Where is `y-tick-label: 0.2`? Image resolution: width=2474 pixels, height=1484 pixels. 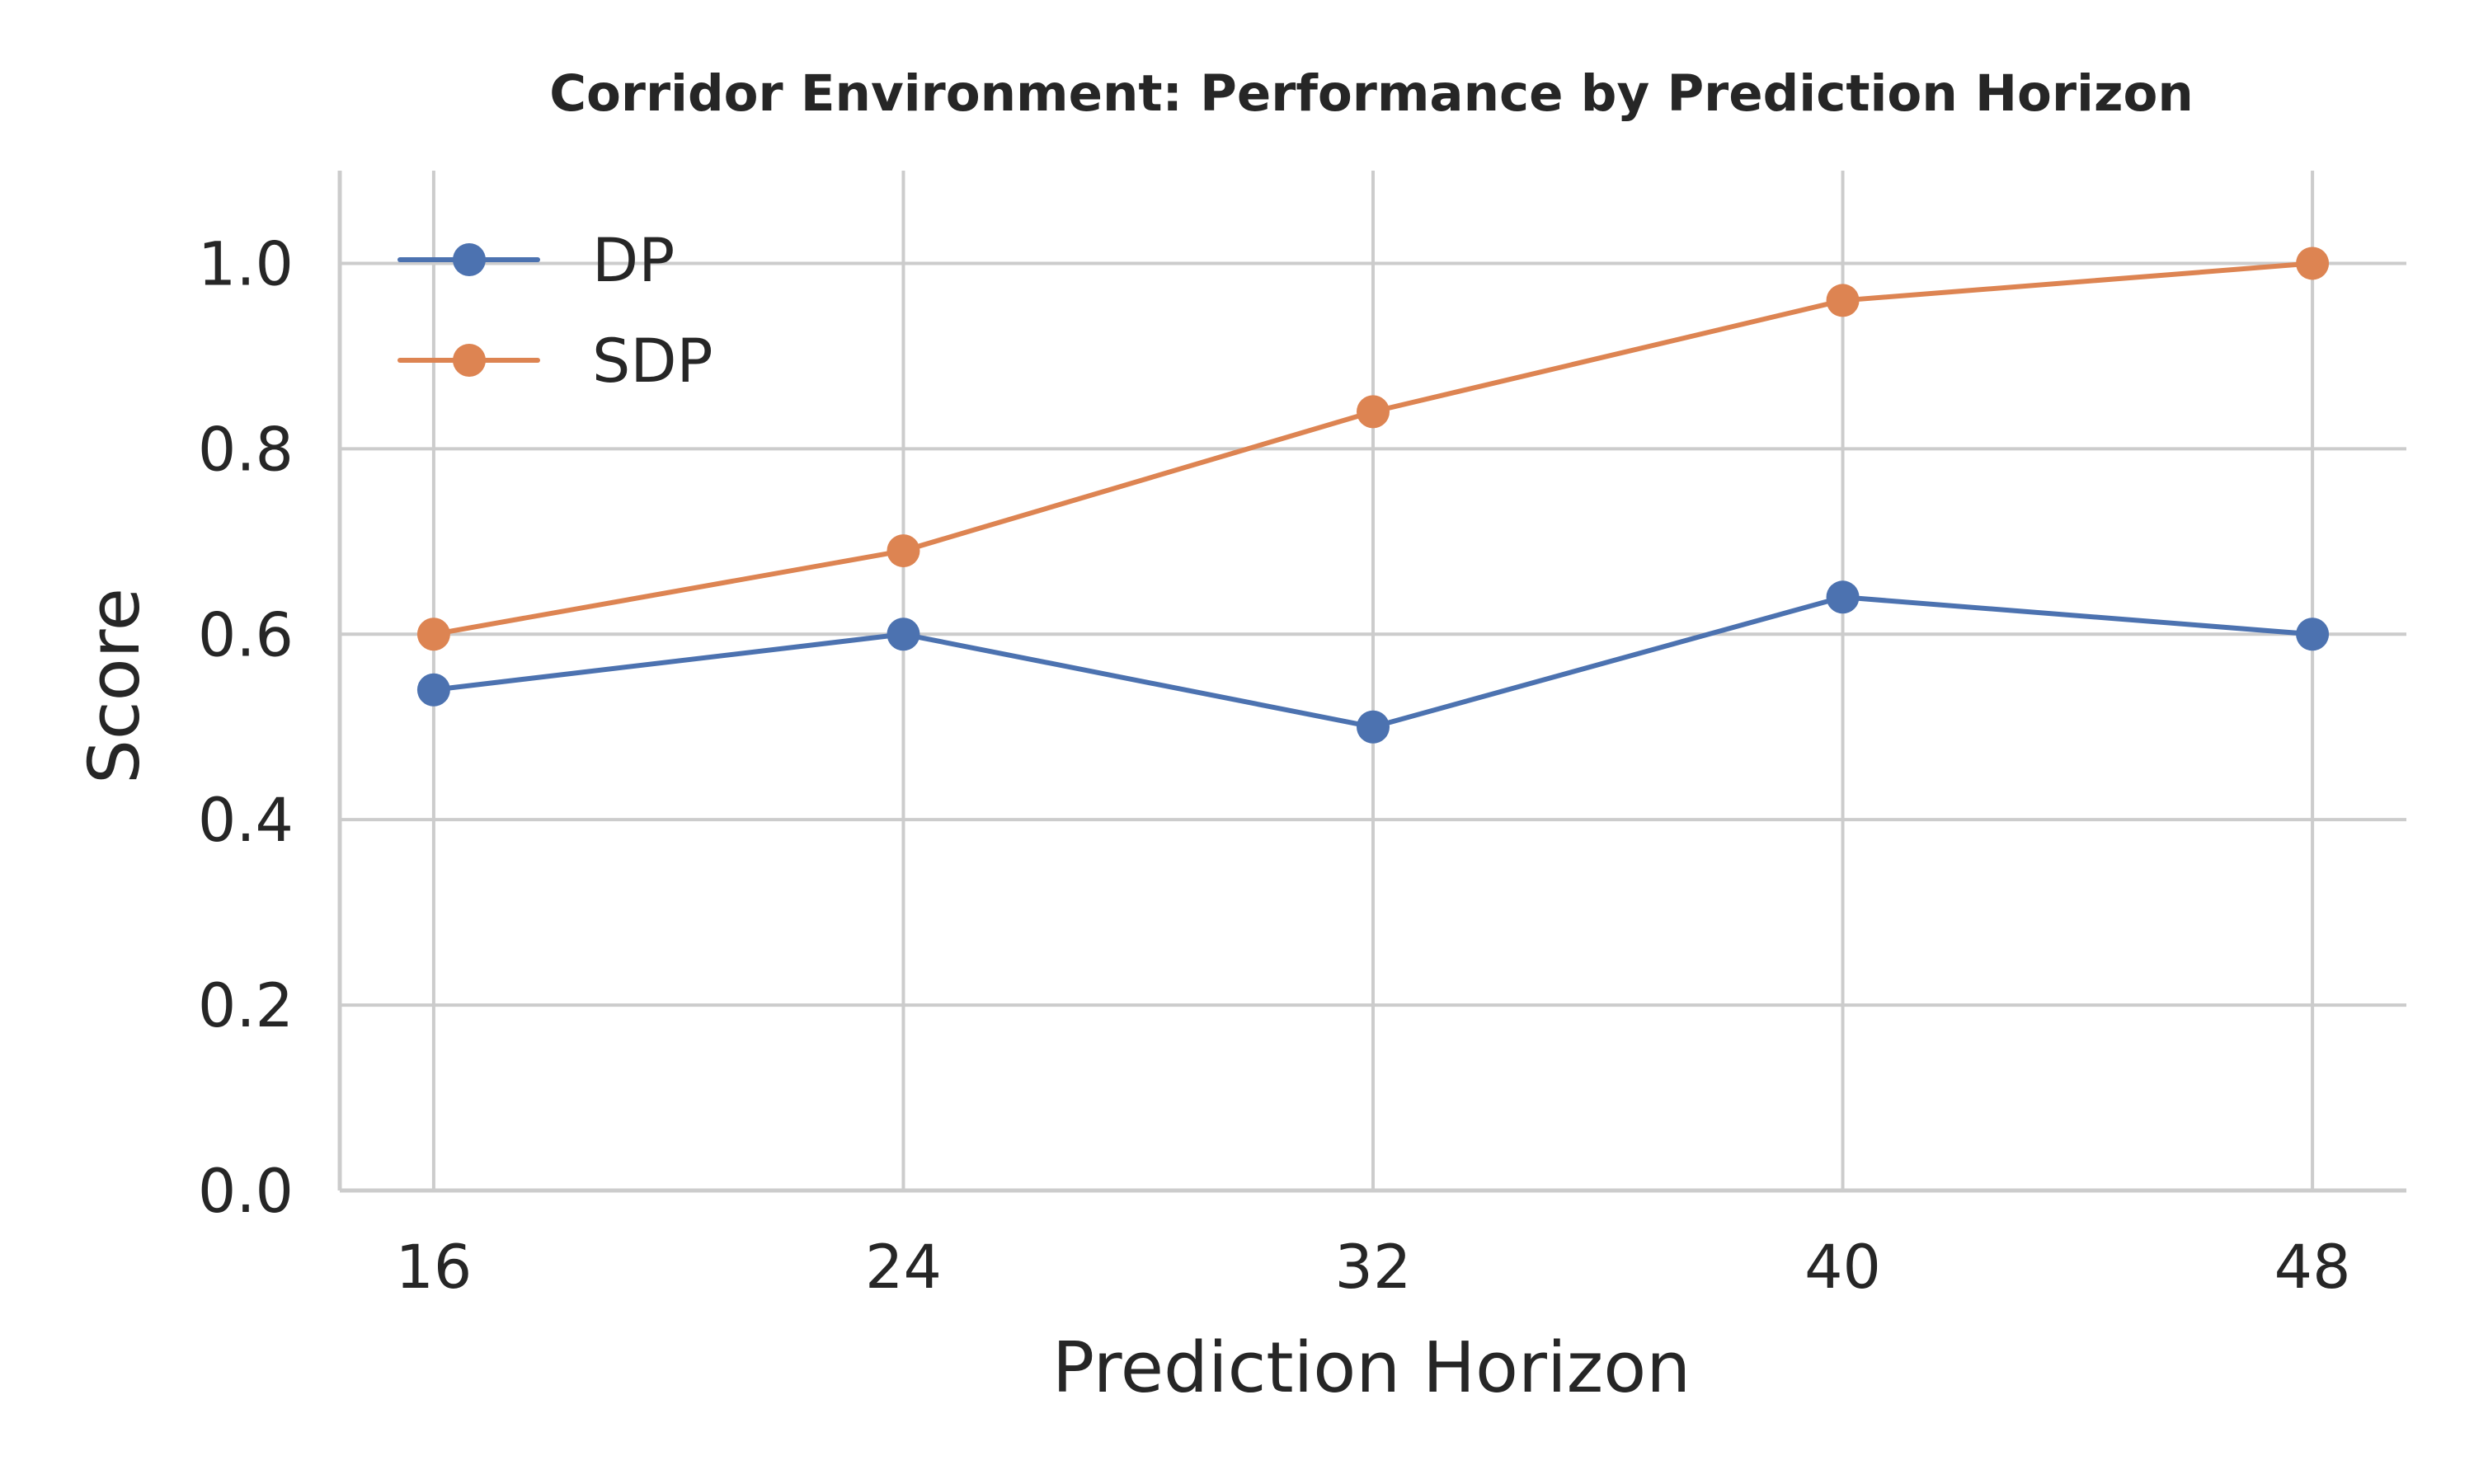 y-tick-label: 0.2 is located at coordinates (246, 1006).